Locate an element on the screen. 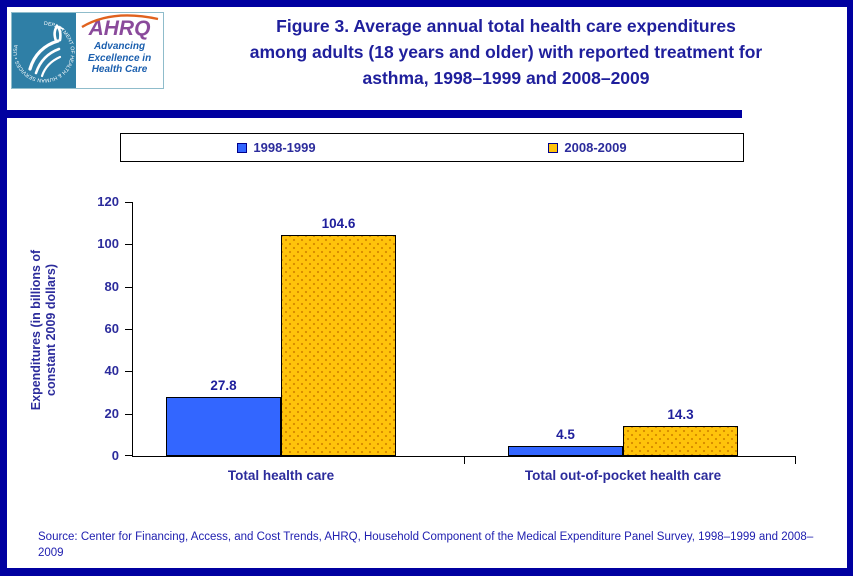 The width and height of the screenshot is (853, 576). ahrq-wordmark-panel: AHRQ Advancing Excellence in Health Care is located at coordinates (119, 50).